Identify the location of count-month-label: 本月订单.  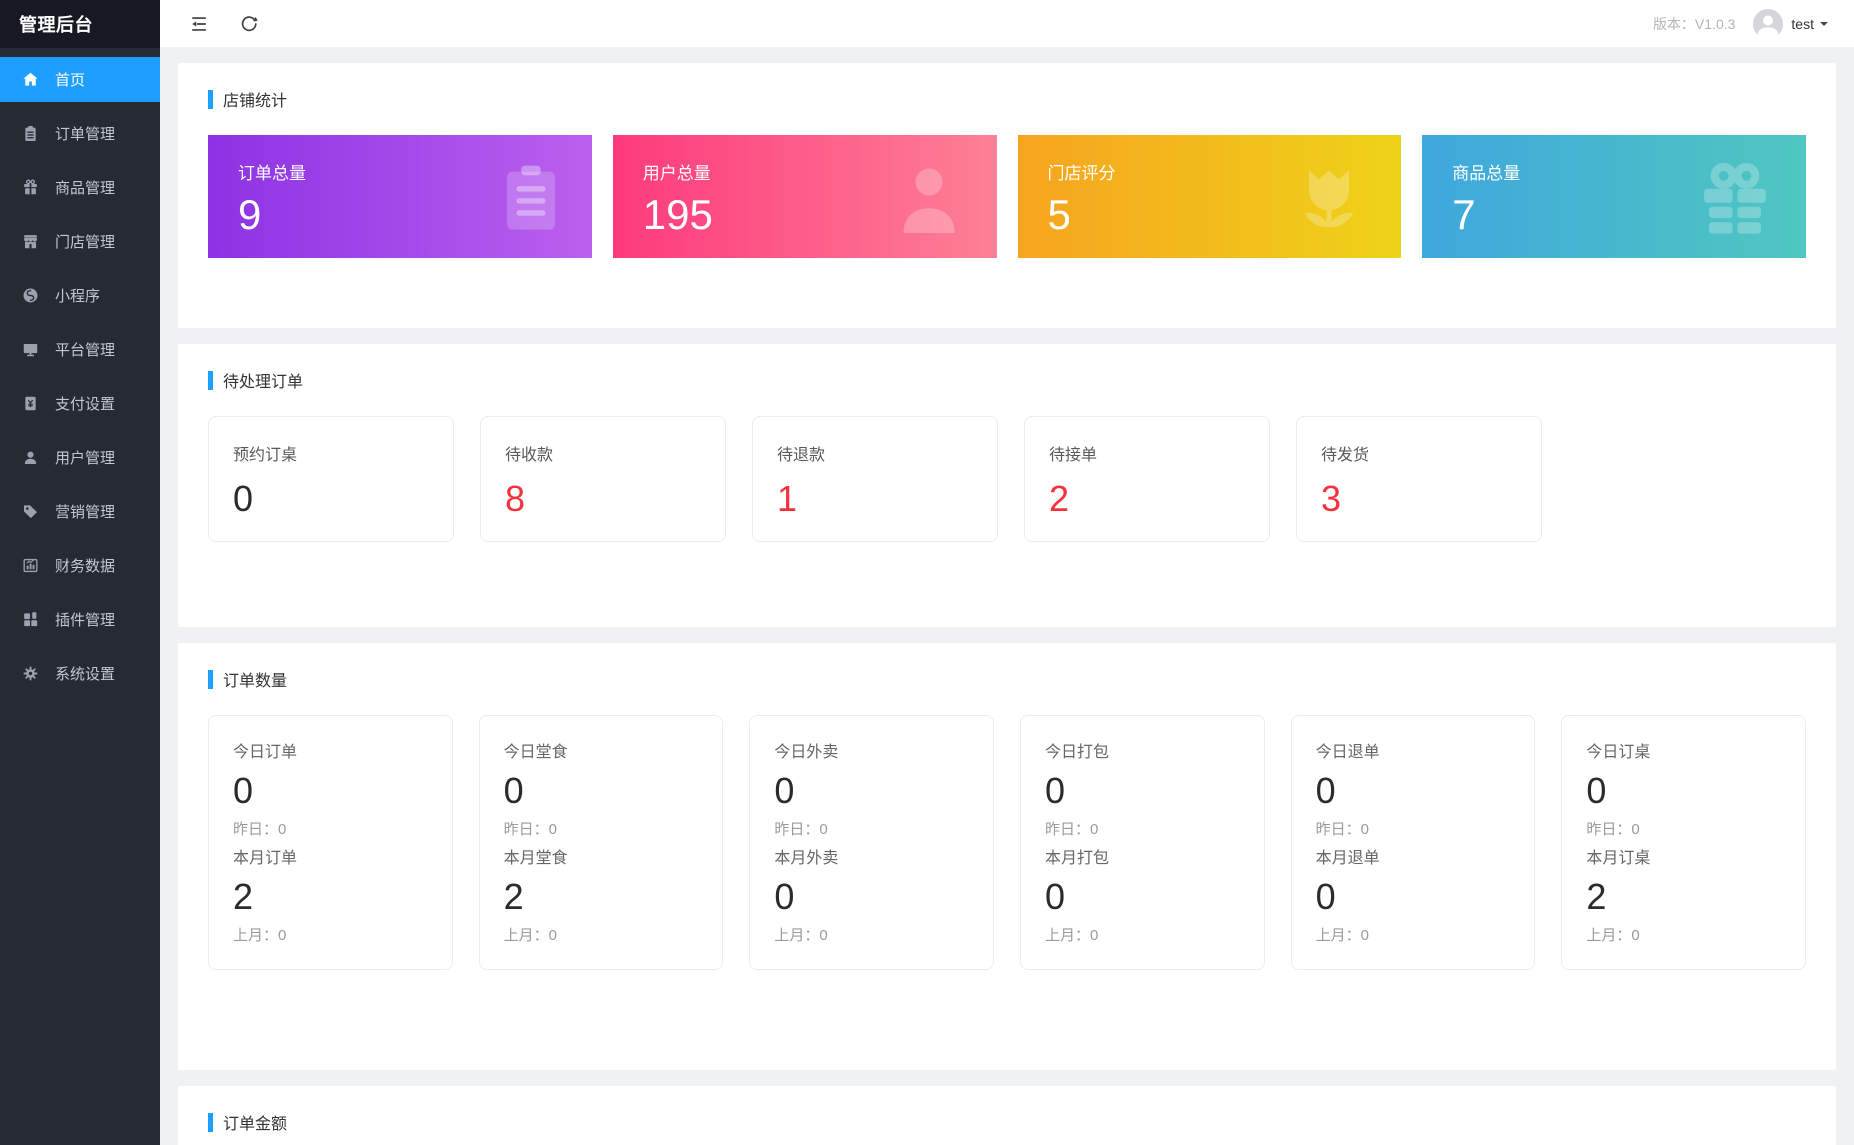
(265, 858).